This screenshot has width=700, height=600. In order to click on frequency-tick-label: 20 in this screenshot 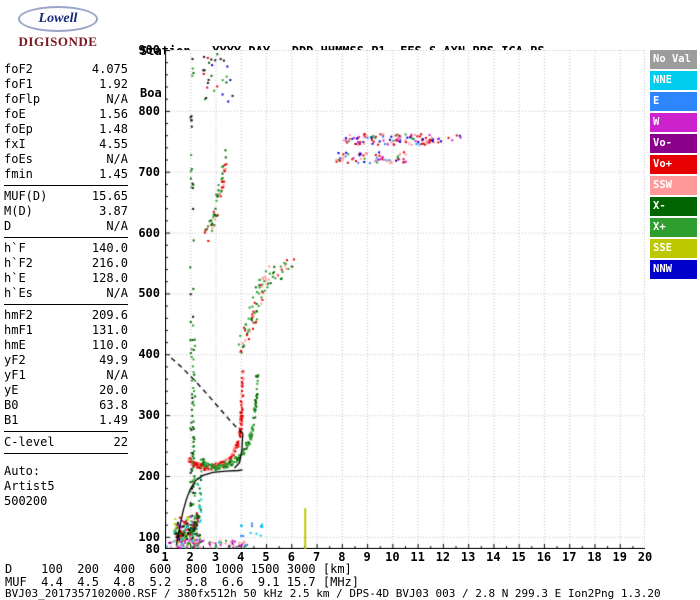, I will do `click(645, 557)`.